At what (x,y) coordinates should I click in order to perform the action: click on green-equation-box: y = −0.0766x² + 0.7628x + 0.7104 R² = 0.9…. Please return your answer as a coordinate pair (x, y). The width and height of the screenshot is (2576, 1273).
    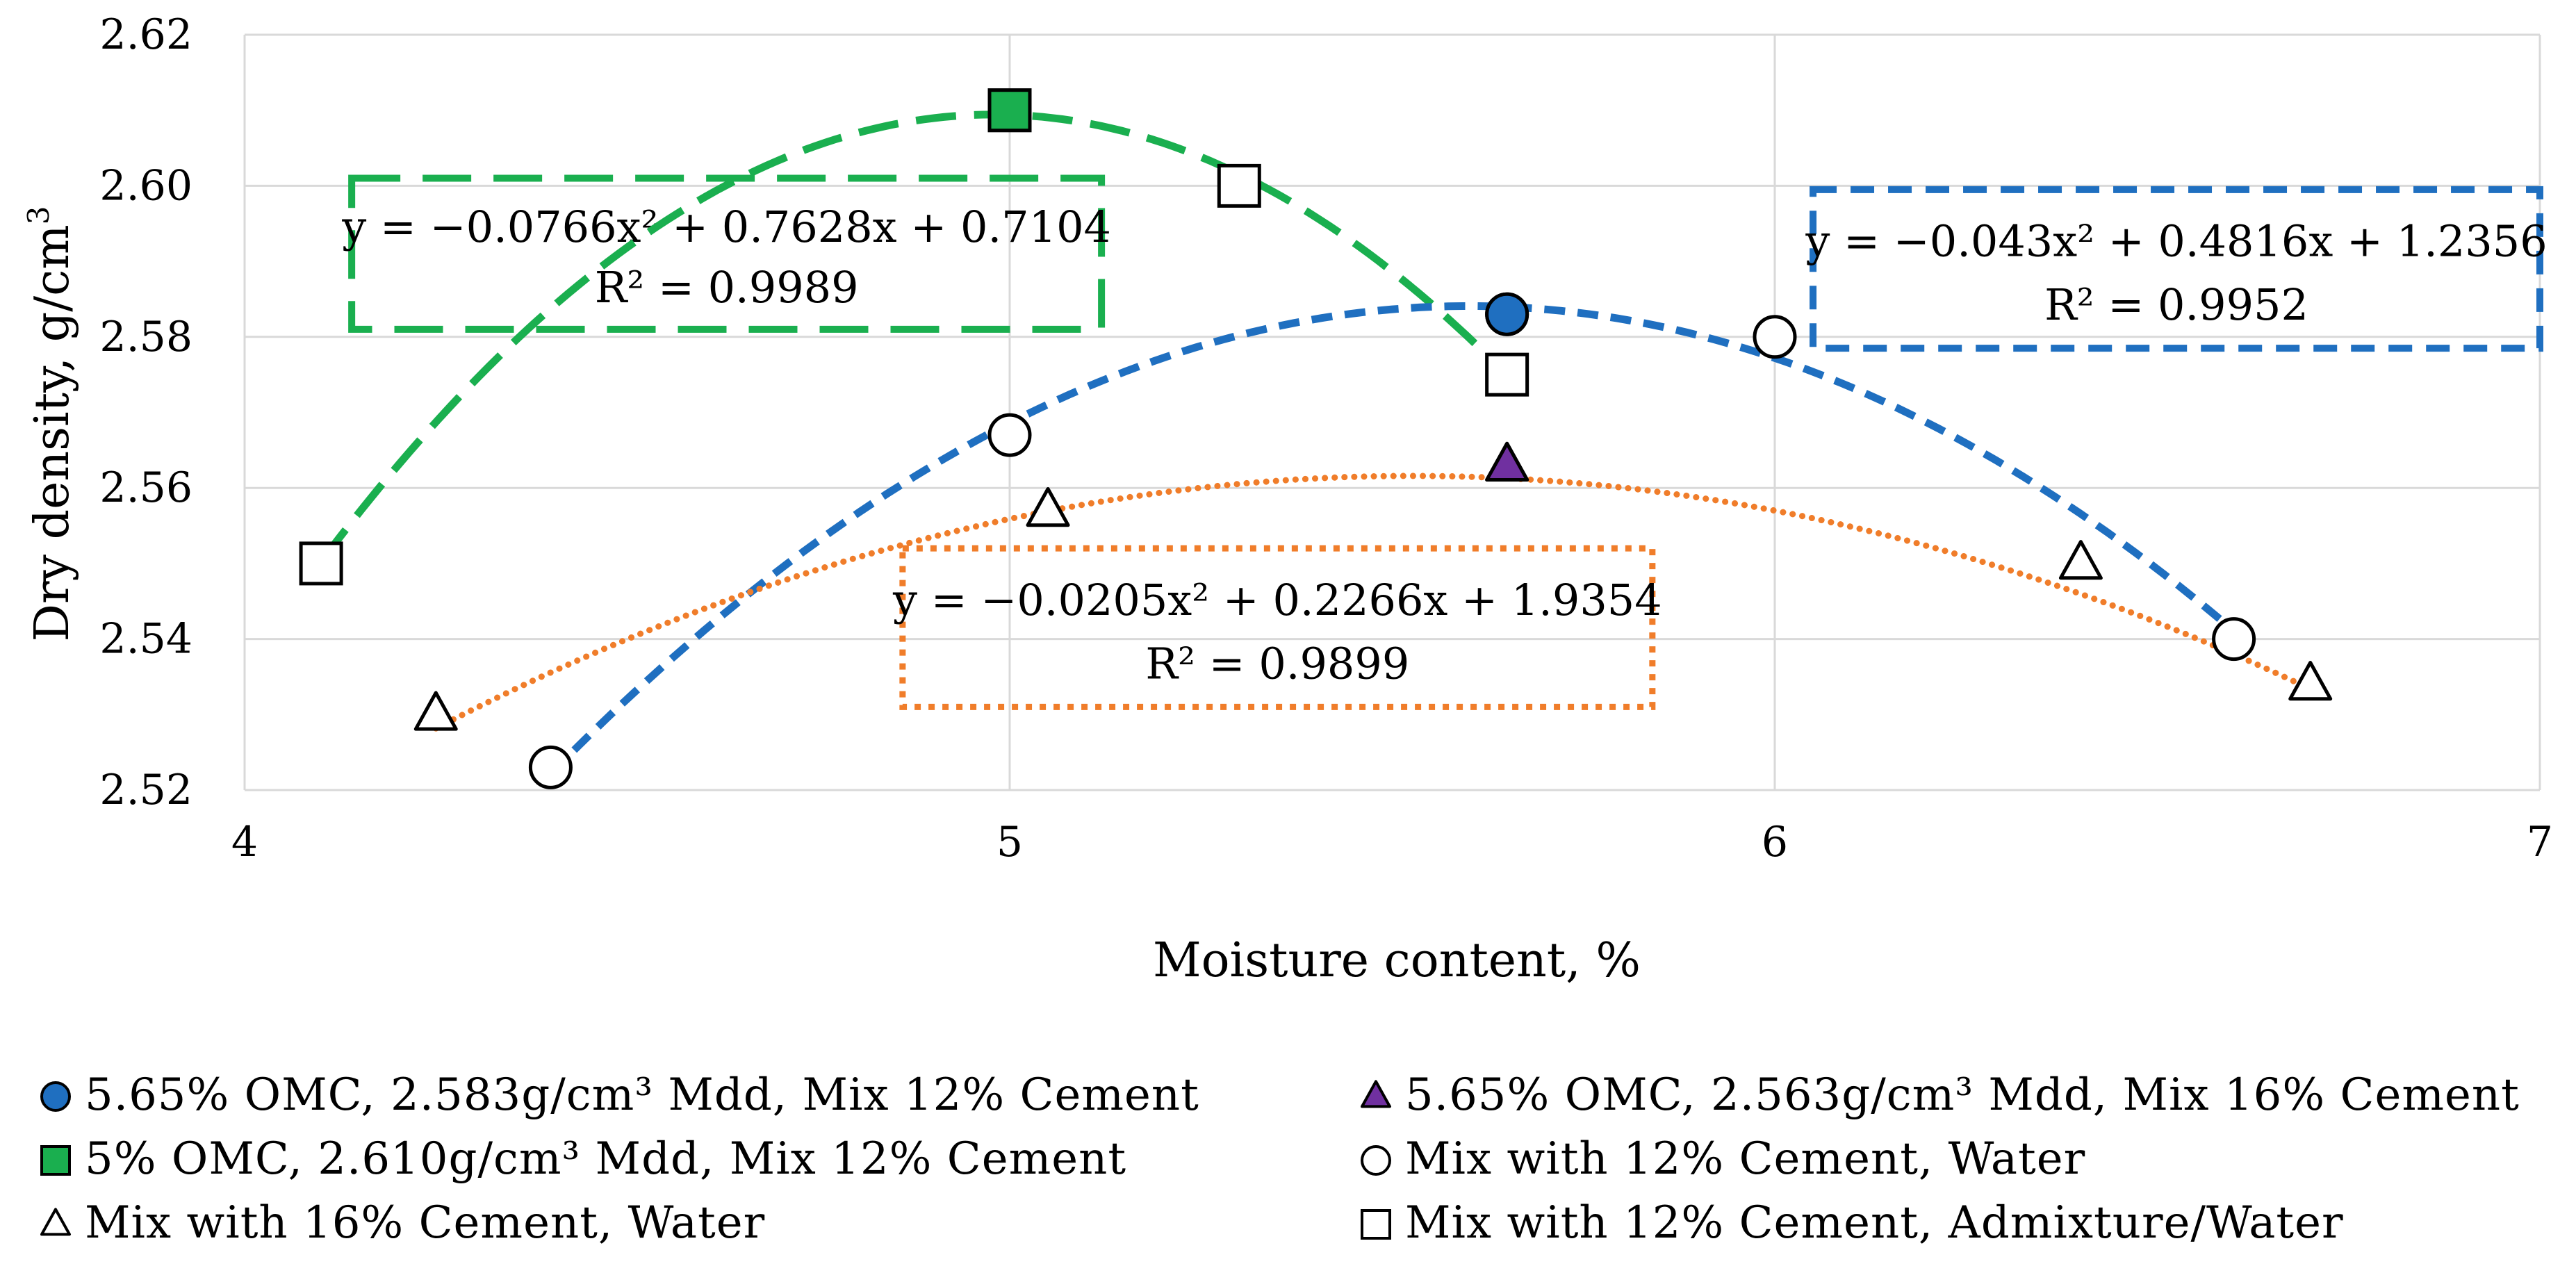
    Looking at the image, I should click on (726, 253).